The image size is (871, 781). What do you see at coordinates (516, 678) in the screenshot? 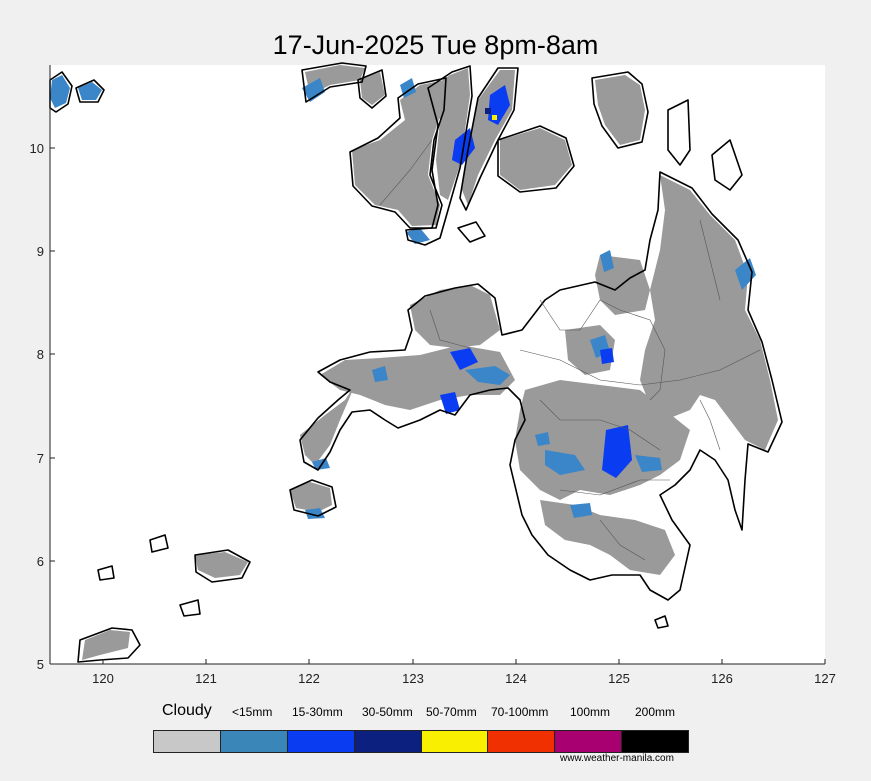
I see `x-tick-label: 124` at bounding box center [516, 678].